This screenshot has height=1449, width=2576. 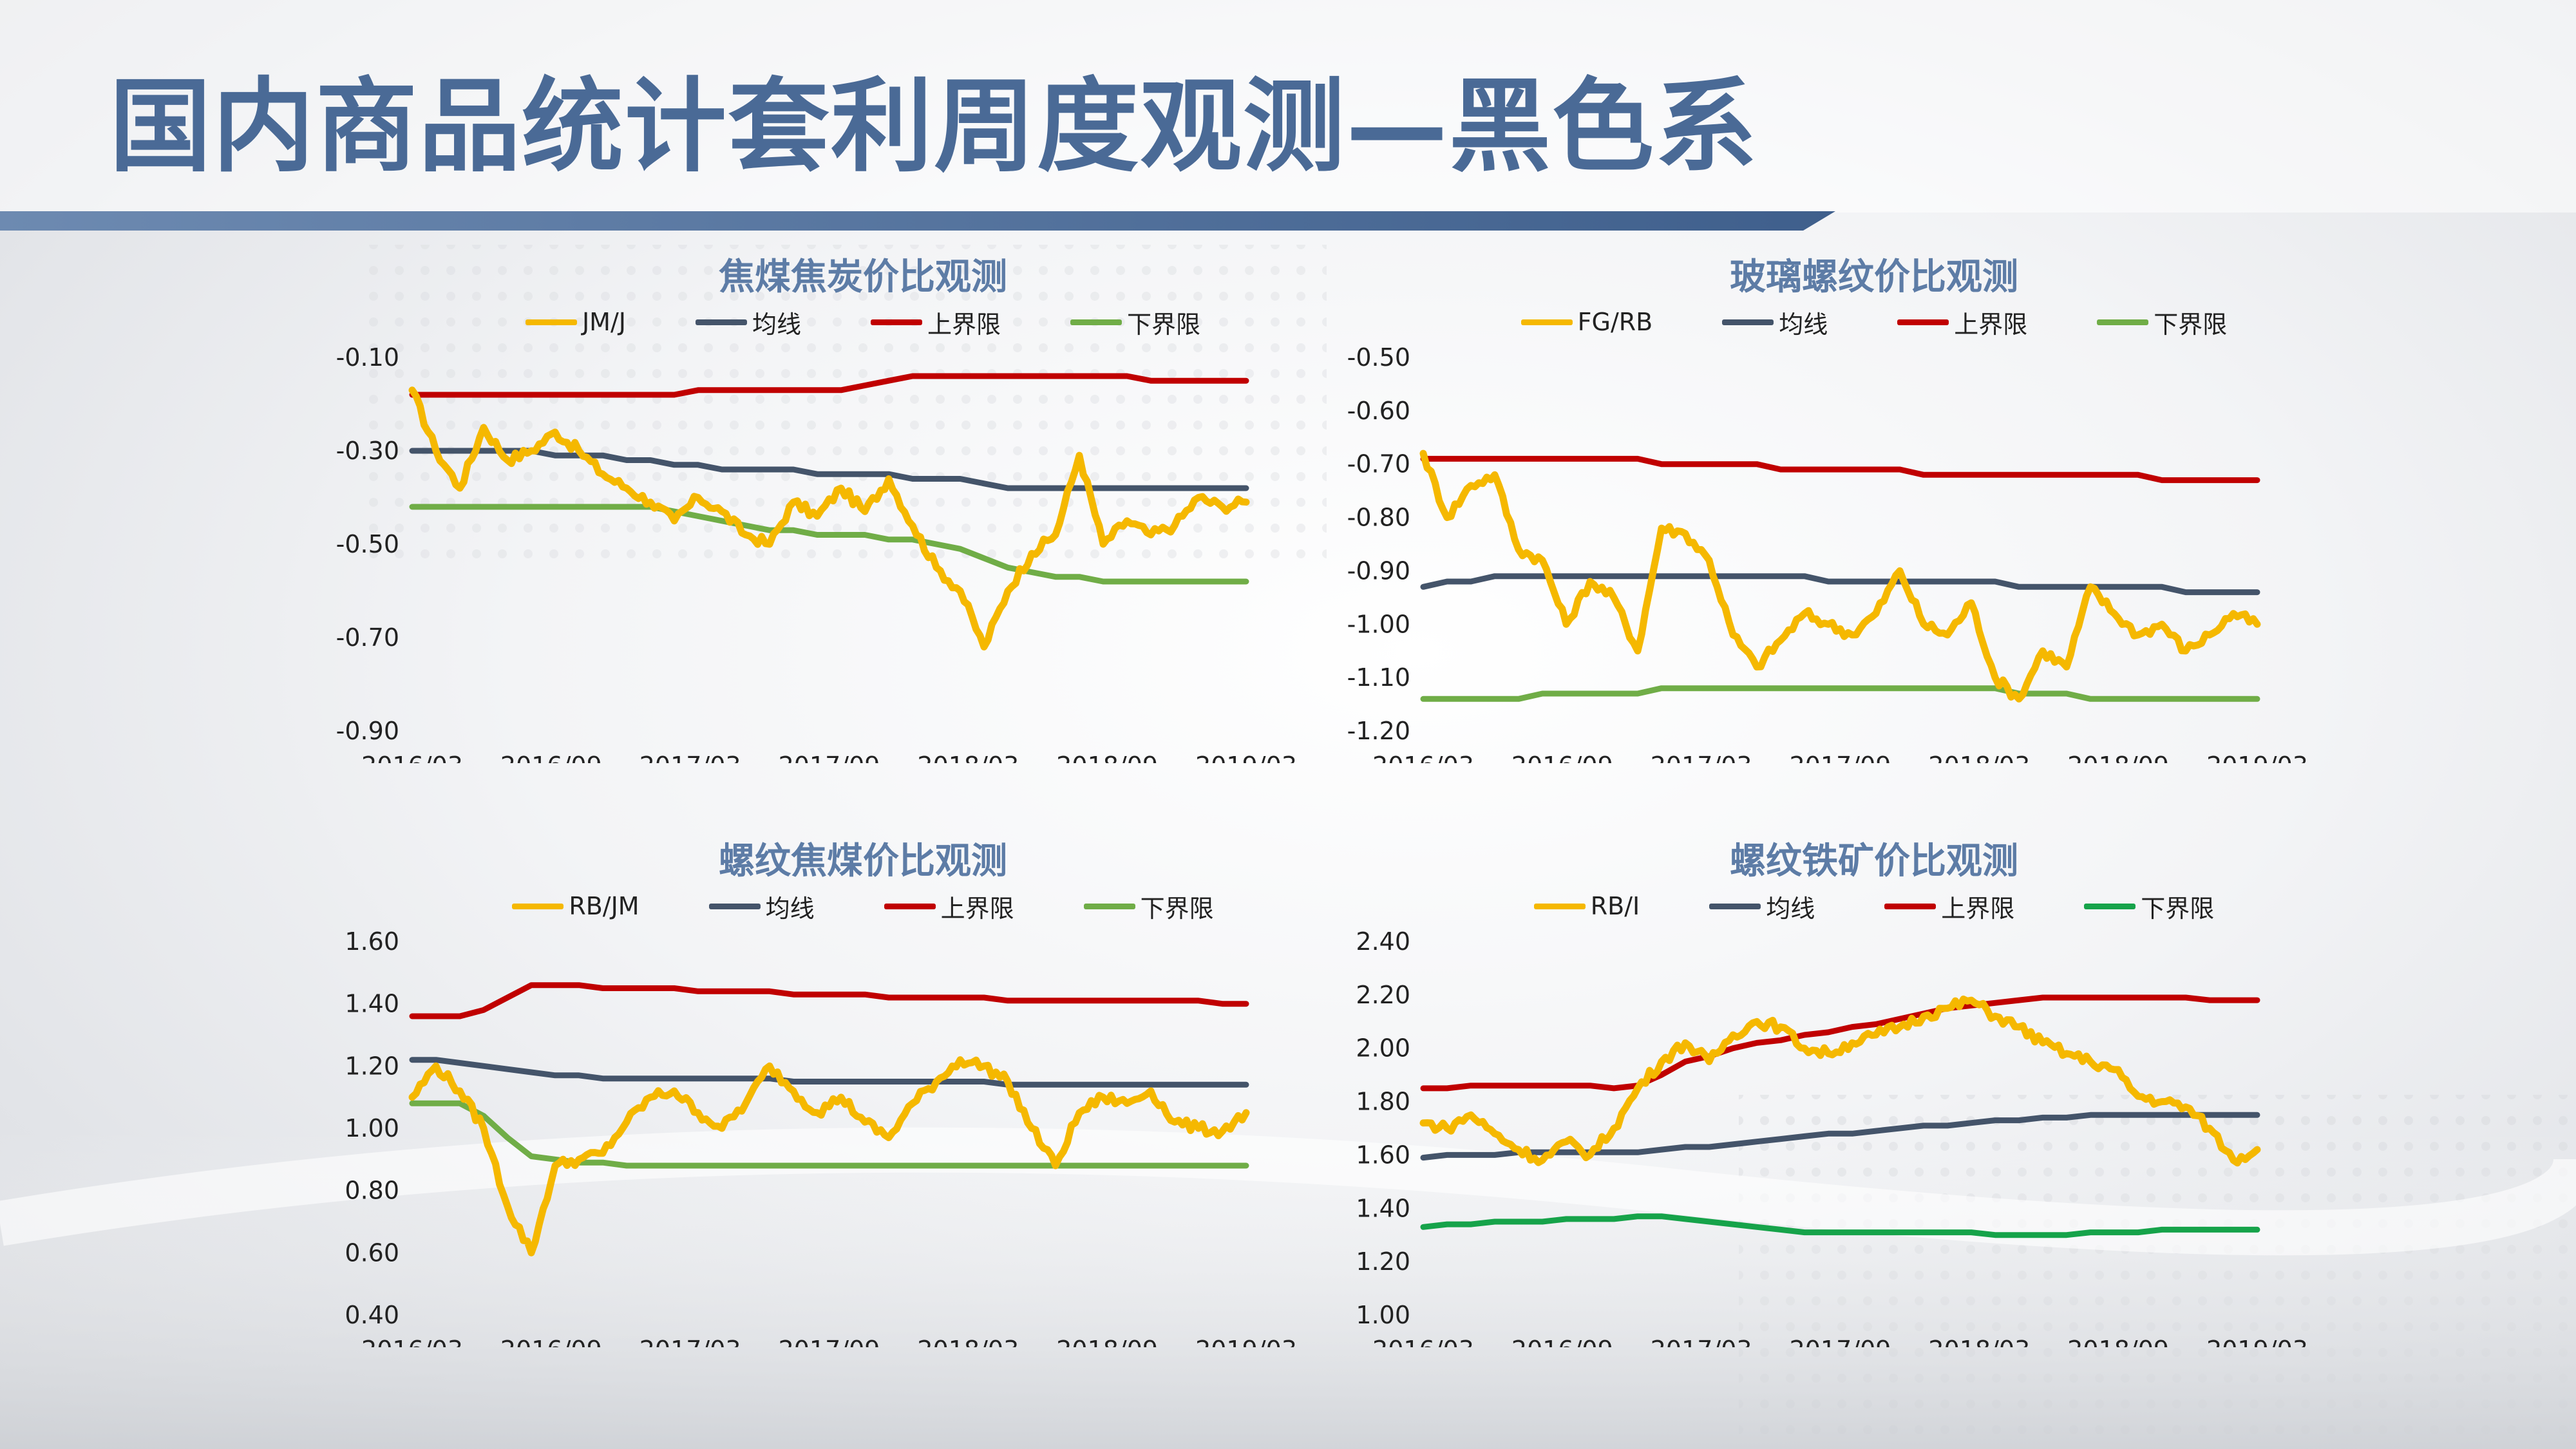 What do you see at coordinates (1383, 943) in the screenshot?
I see `y-tick-label: 2.40` at bounding box center [1383, 943].